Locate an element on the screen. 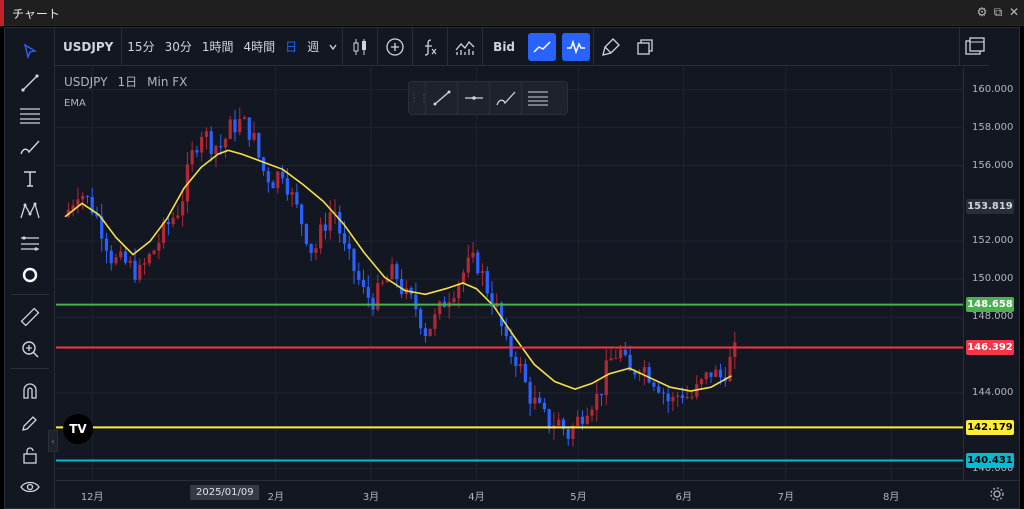 This screenshot has height=509, width=1024. candle-type-icon is located at coordinates (360, 47).